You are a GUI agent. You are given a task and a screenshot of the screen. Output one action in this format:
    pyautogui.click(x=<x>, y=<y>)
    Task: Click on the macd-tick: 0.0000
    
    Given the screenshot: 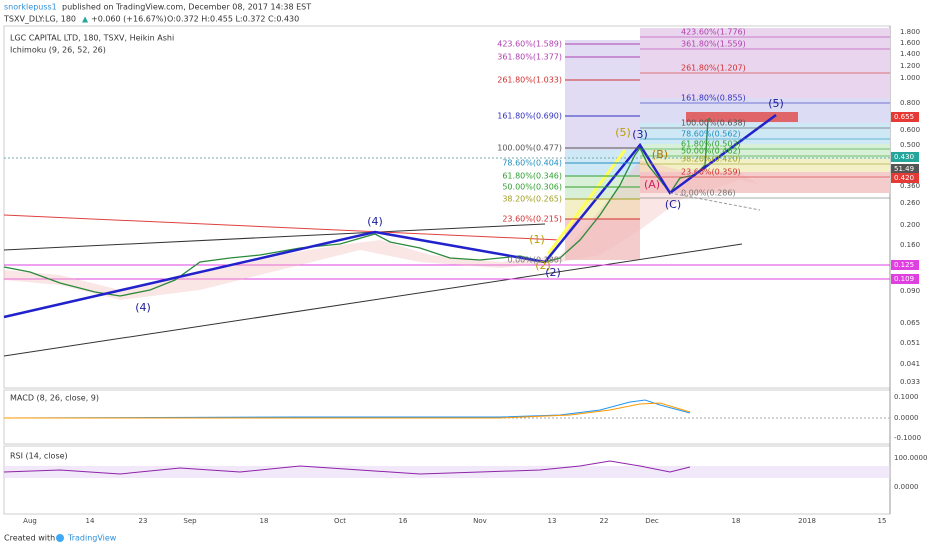 What is the action you would take?
    pyautogui.click(x=906, y=418)
    